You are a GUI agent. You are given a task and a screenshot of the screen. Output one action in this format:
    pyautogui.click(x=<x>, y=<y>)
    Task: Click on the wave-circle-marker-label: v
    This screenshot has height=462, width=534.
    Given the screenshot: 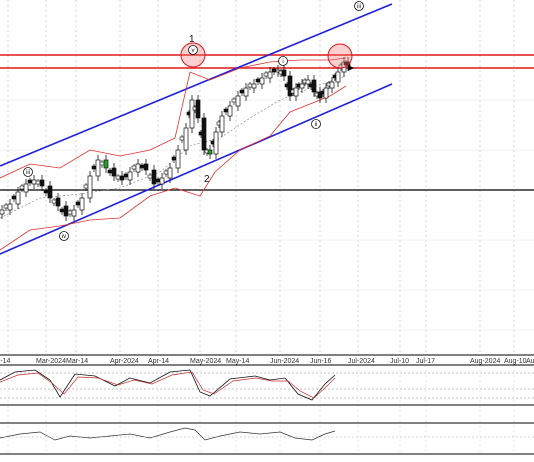 What is the action you would take?
    pyautogui.click(x=193, y=51)
    